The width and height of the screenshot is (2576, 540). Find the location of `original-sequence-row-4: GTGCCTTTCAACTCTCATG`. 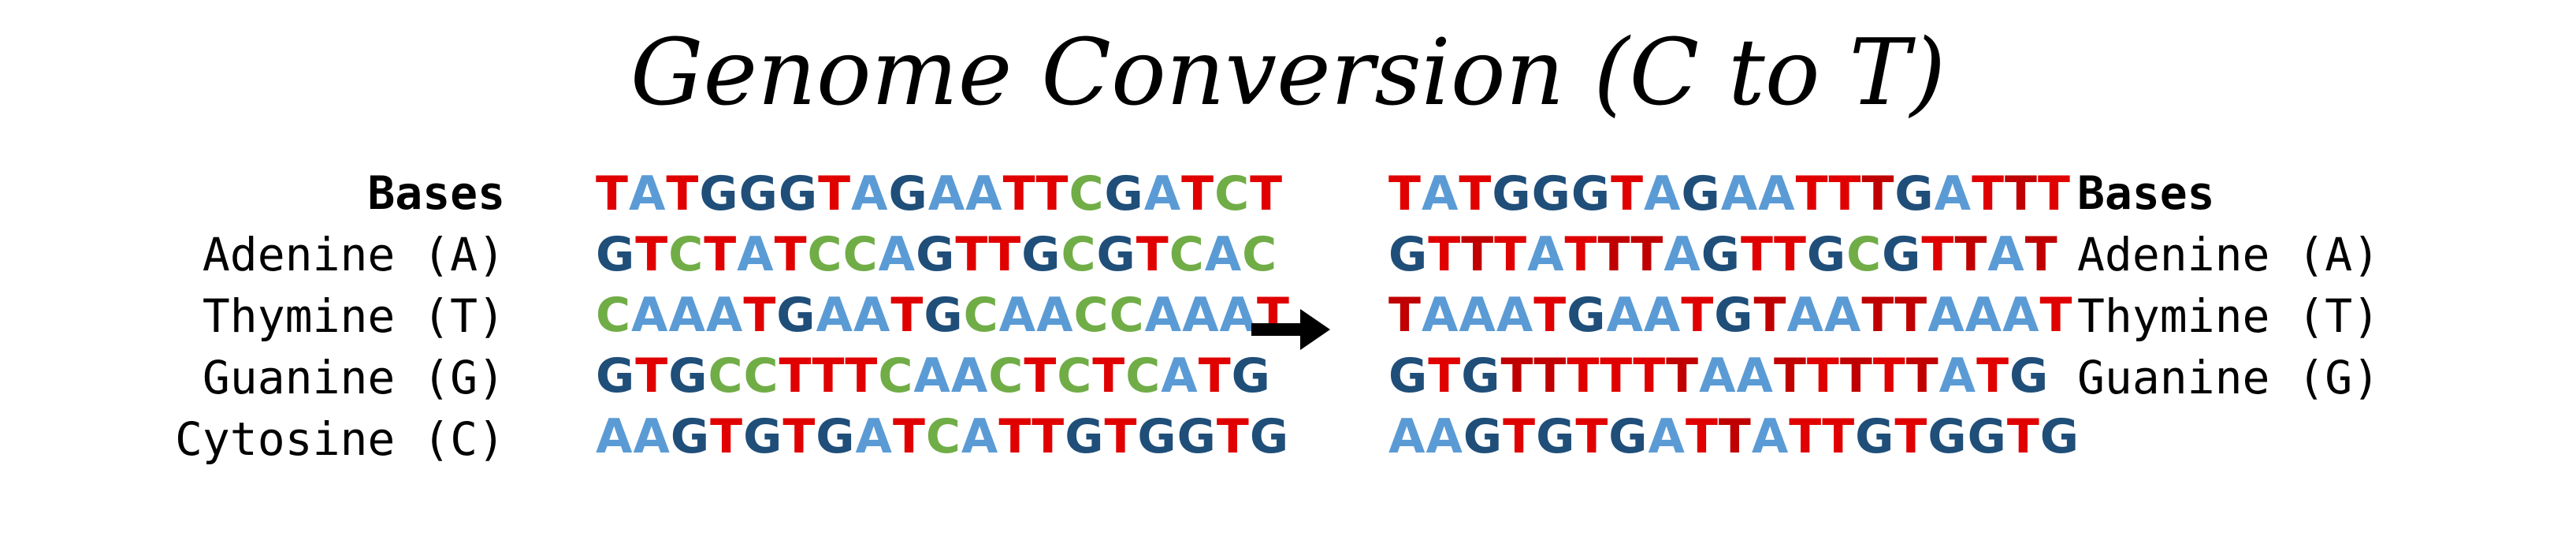

original-sequence-row-4: GTGCCTTTCAACTCTCATG is located at coordinates (943, 376).